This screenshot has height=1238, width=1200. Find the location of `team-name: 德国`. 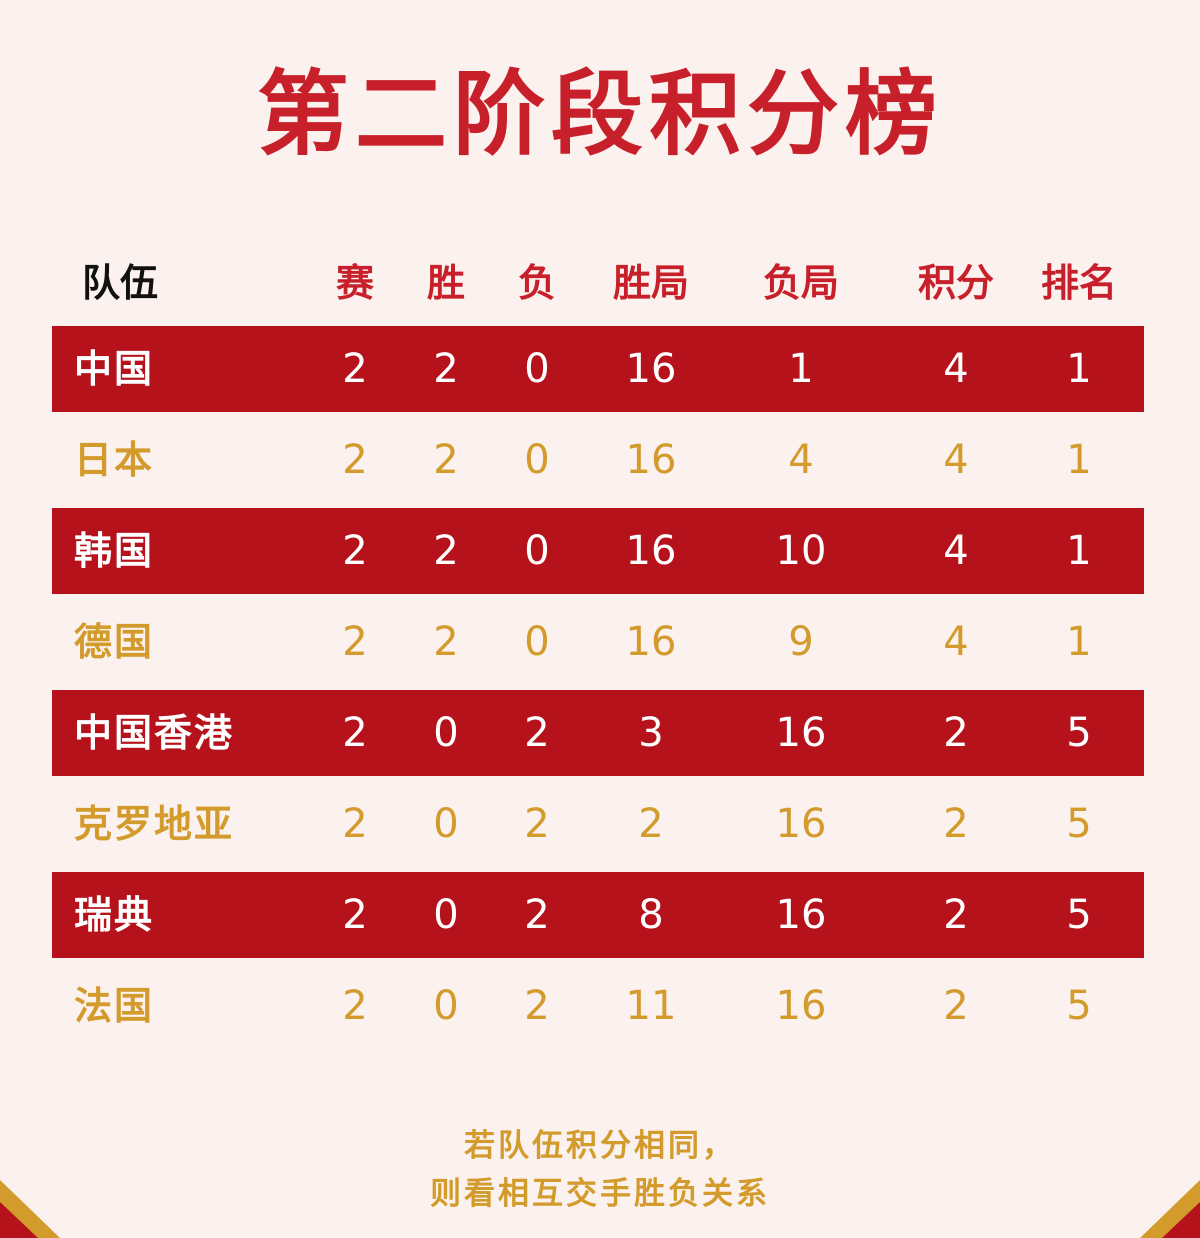

team-name: 德国 is located at coordinates (114, 642).